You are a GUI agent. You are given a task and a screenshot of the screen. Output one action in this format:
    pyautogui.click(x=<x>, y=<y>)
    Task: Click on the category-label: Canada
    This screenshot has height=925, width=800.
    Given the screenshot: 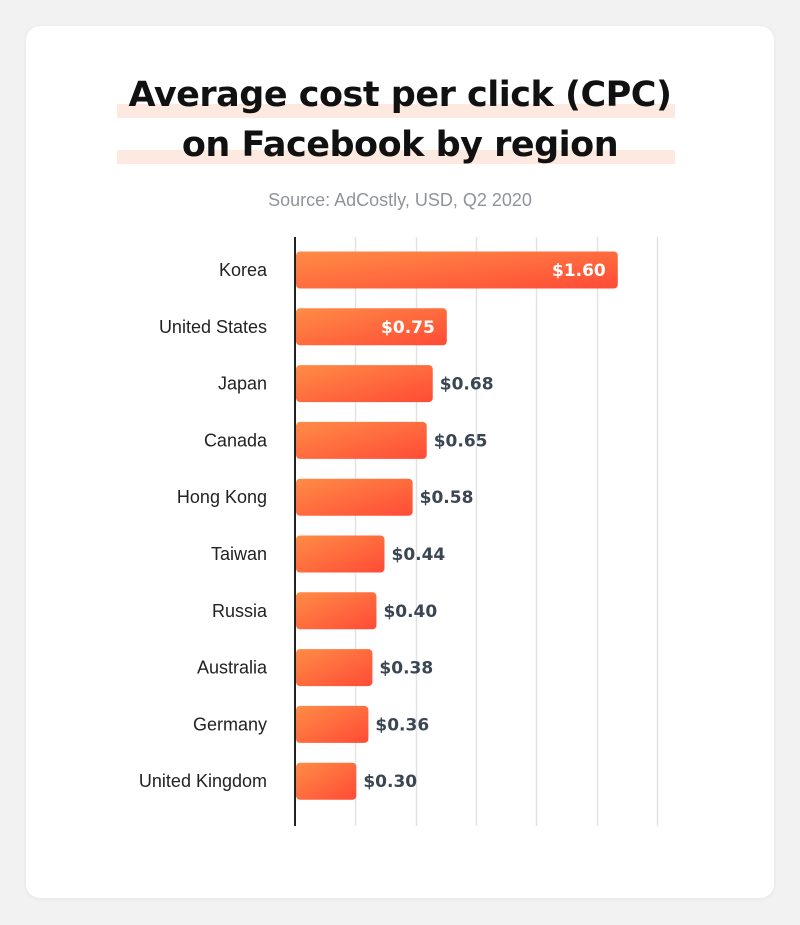 What is the action you would take?
    pyautogui.click(x=236, y=440)
    